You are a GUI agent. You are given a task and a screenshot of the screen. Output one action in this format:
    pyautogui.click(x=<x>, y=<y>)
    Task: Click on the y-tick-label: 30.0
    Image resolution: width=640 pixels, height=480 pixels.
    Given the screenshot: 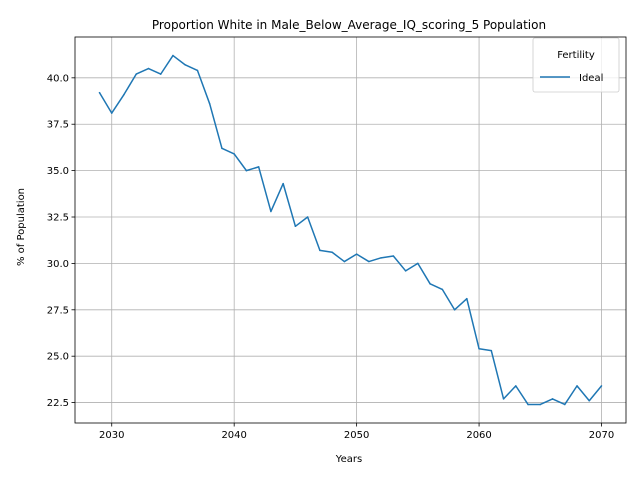 What is the action you would take?
    pyautogui.click(x=58, y=264)
    